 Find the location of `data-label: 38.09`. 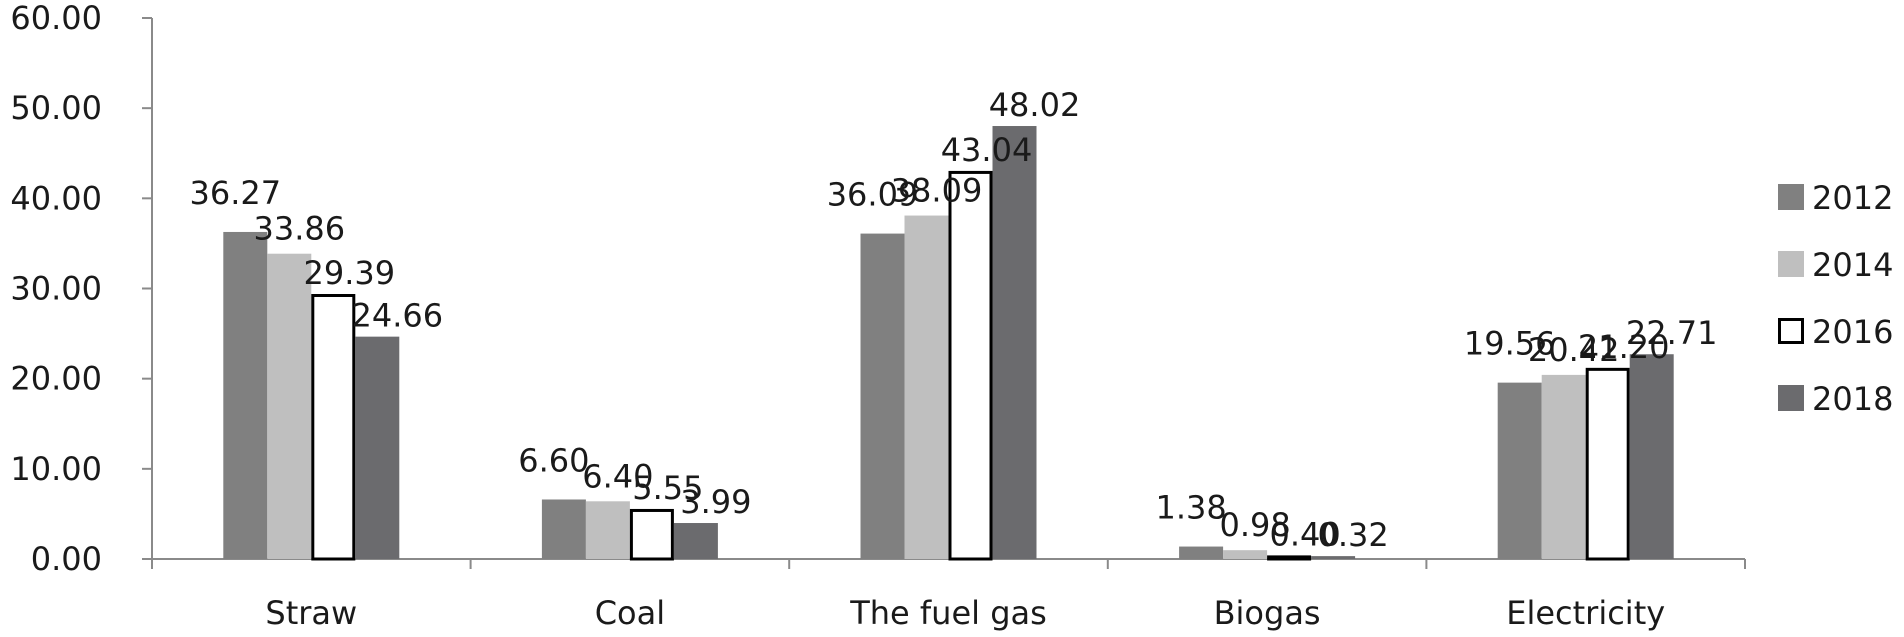

data-label: 38.09 is located at coordinates (937, 191).